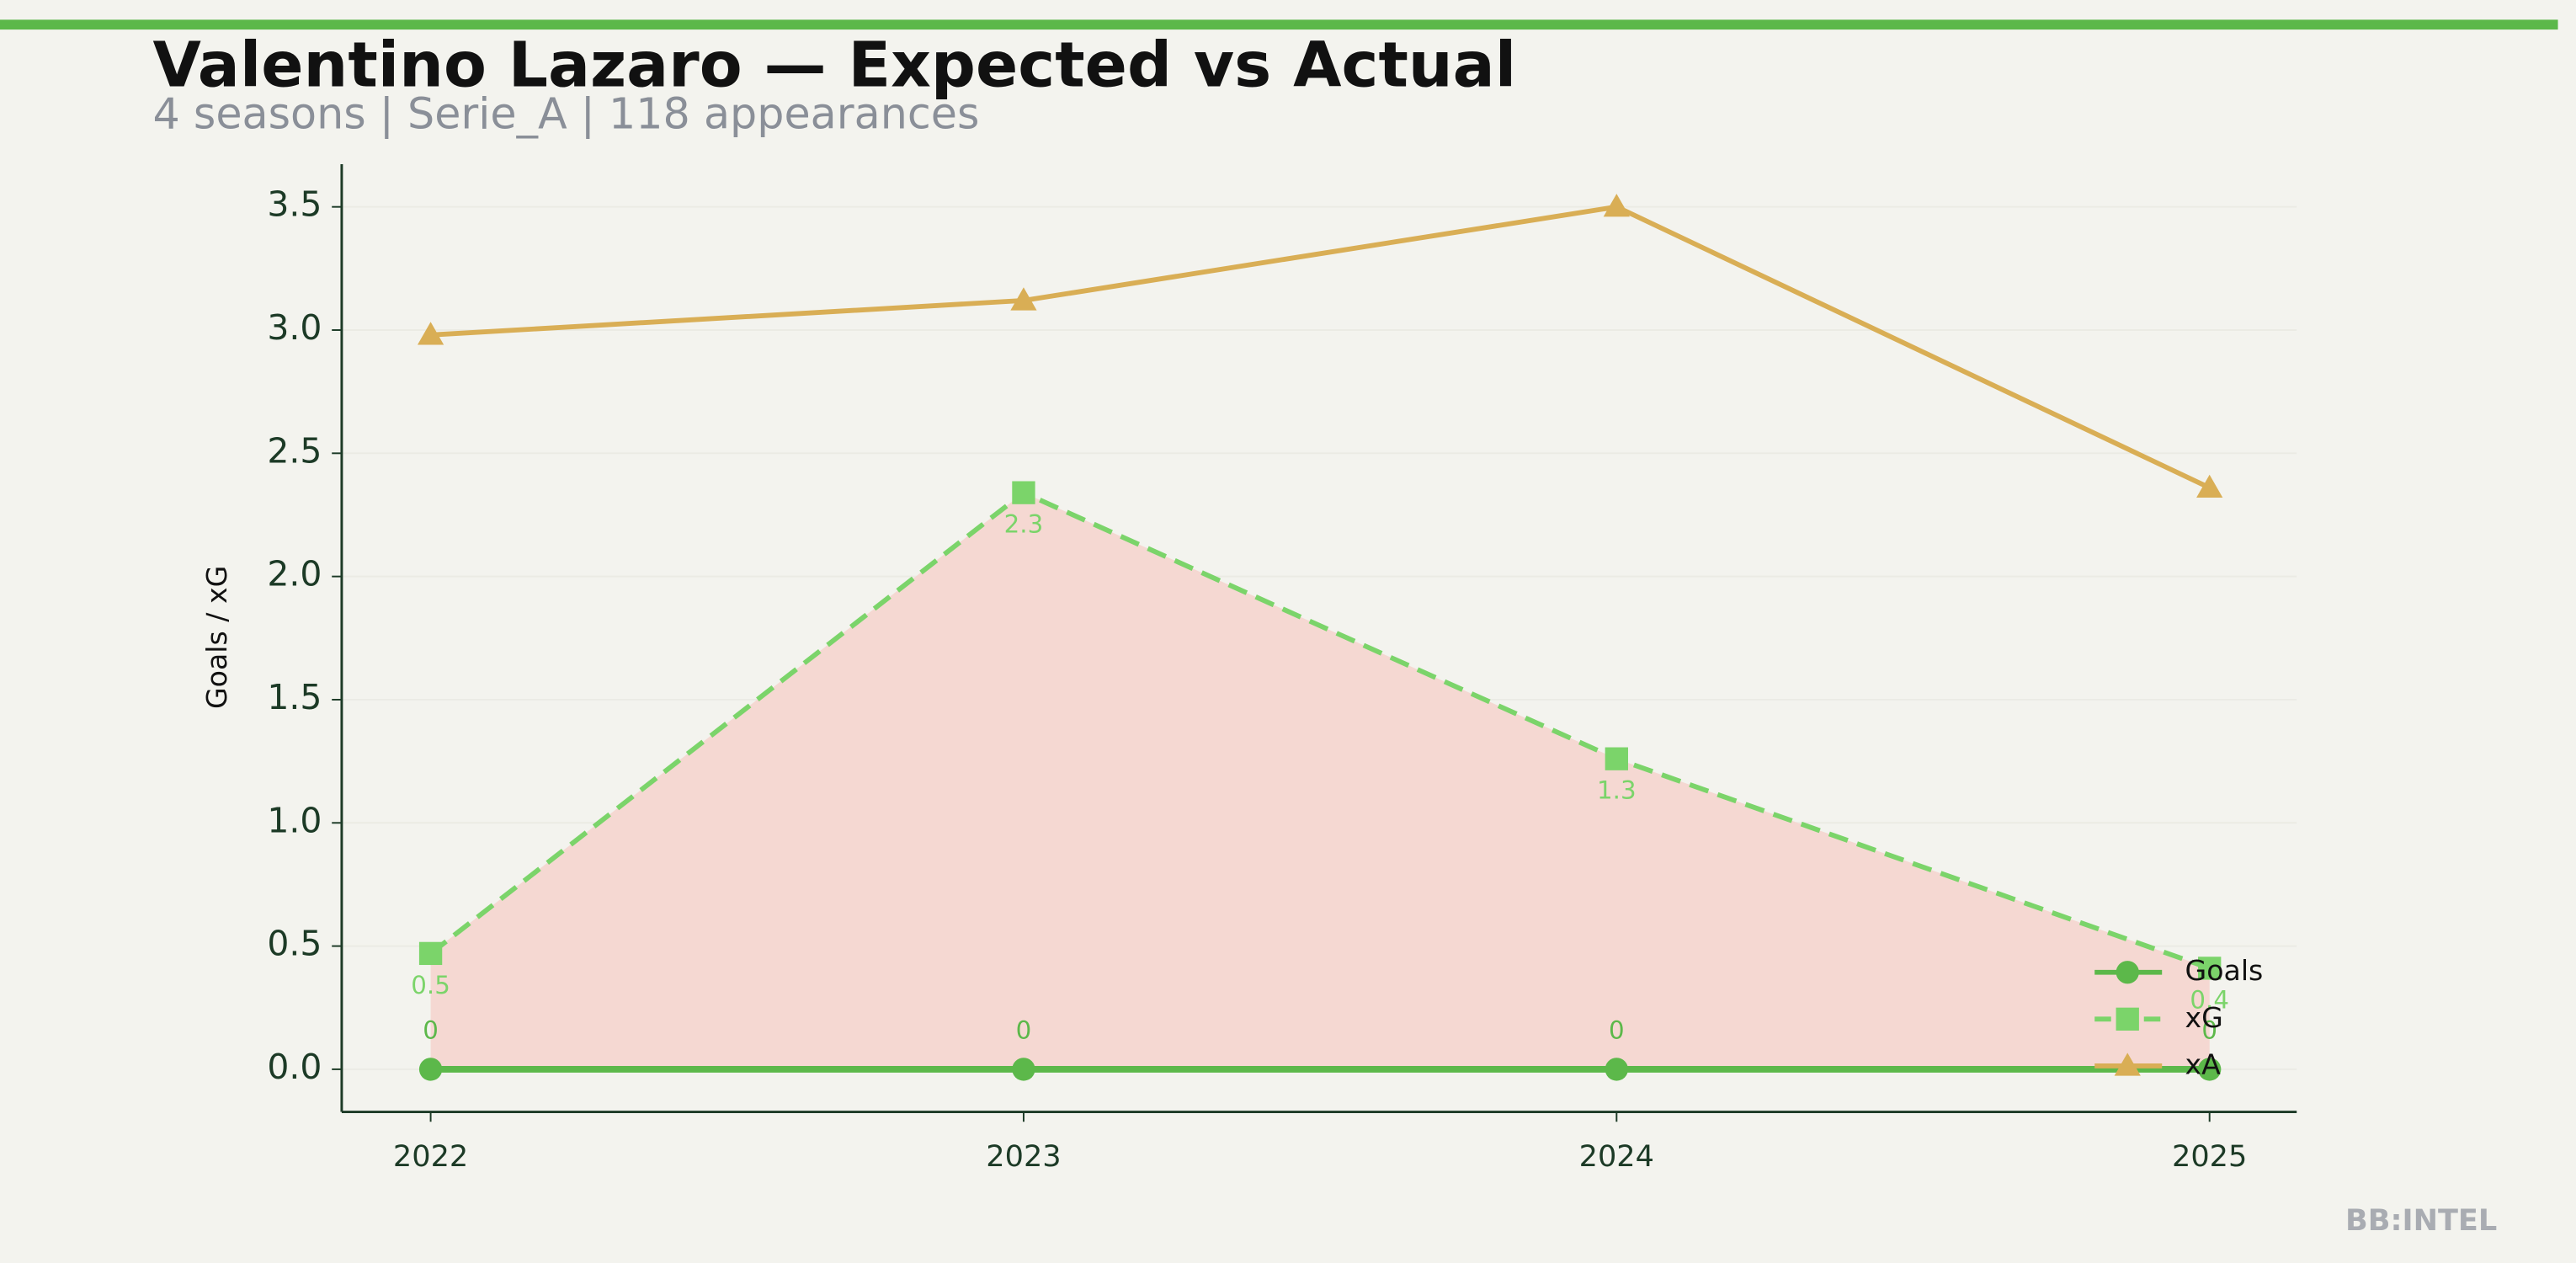 The height and width of the screenshot is (1263, 2576). Describe the element at coordinates (295, 820) in the screenshot. I see `y-tick-label: 1.0` at that location.